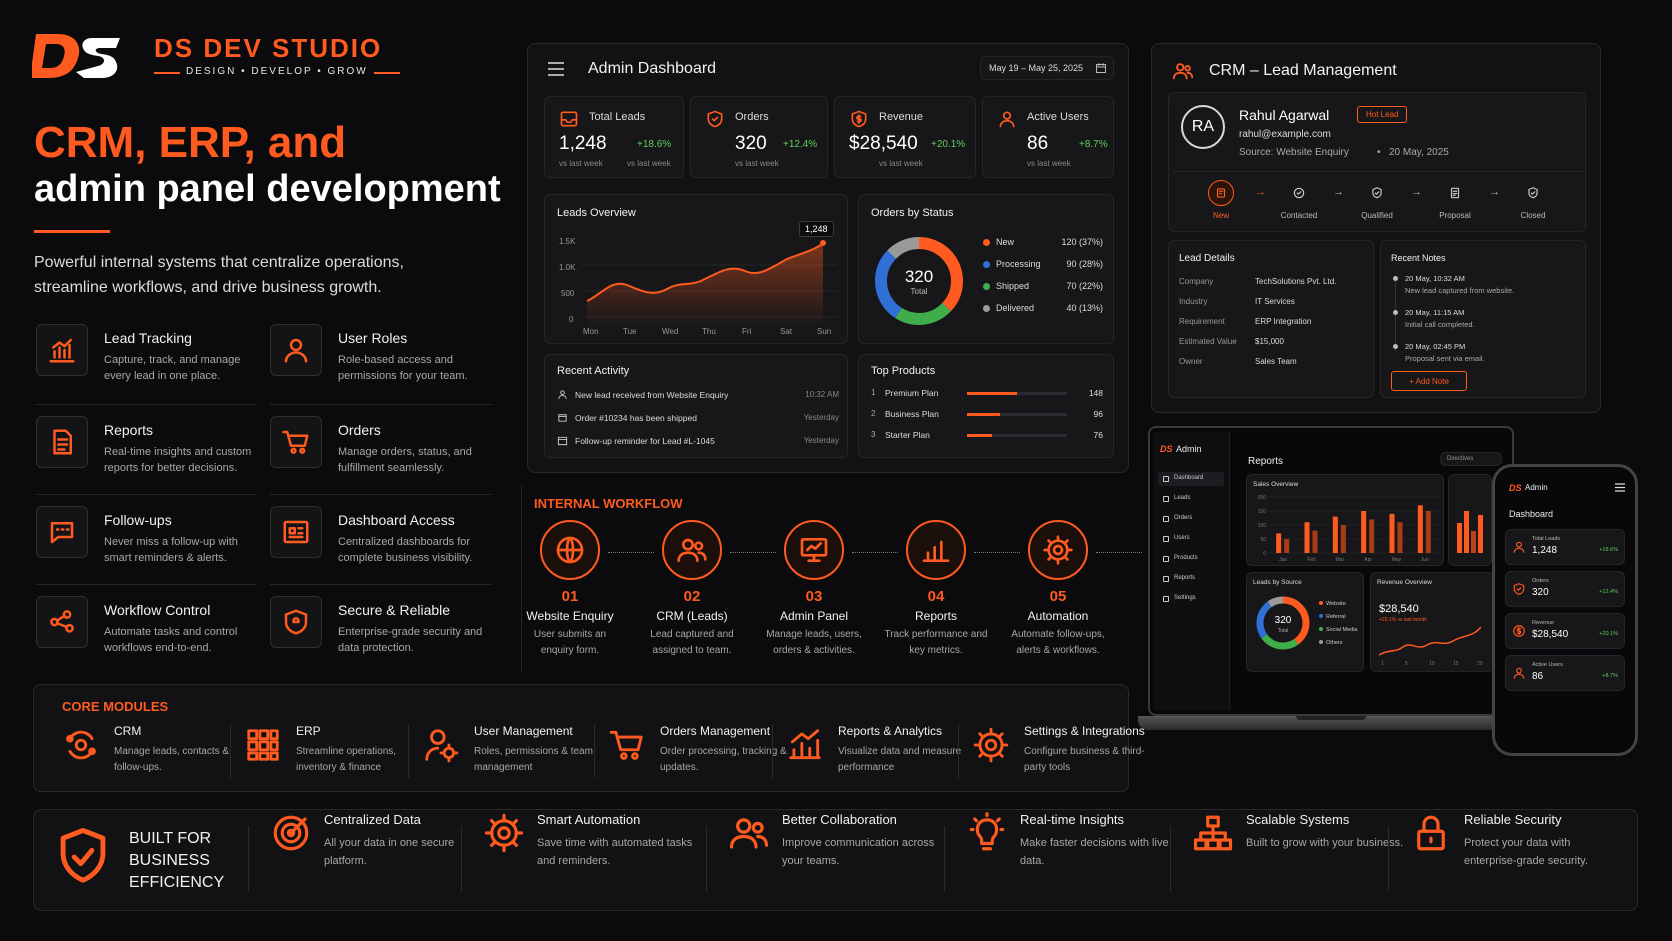 The height and width of the screenshot is (941, 1672). I want to click on stage-contacted: Contacted, so click(1299, 203).